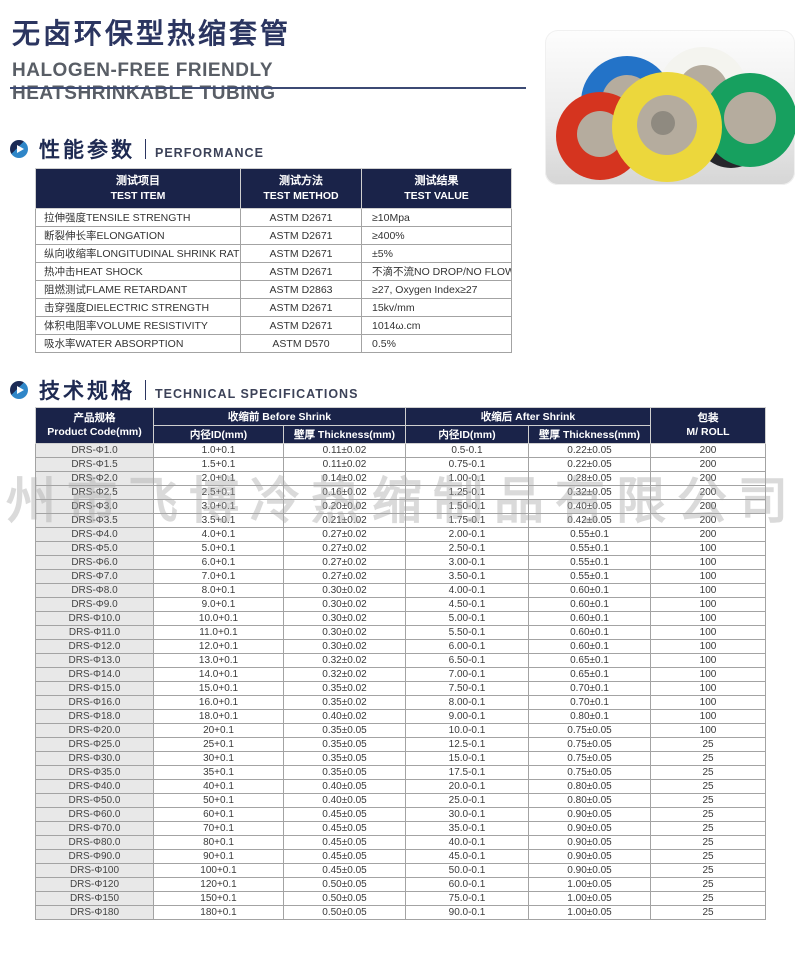 The height and width of the screenshot is (971, 800). Describe the element at coordinates (138, 188) in the screenshot. I see `col-test-item: 测试项目 TEST ITEM` at that location.